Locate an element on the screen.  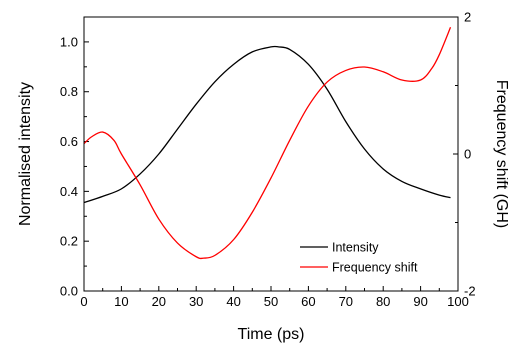
x-tick-label: 0 is located at coordinates (83, 301).